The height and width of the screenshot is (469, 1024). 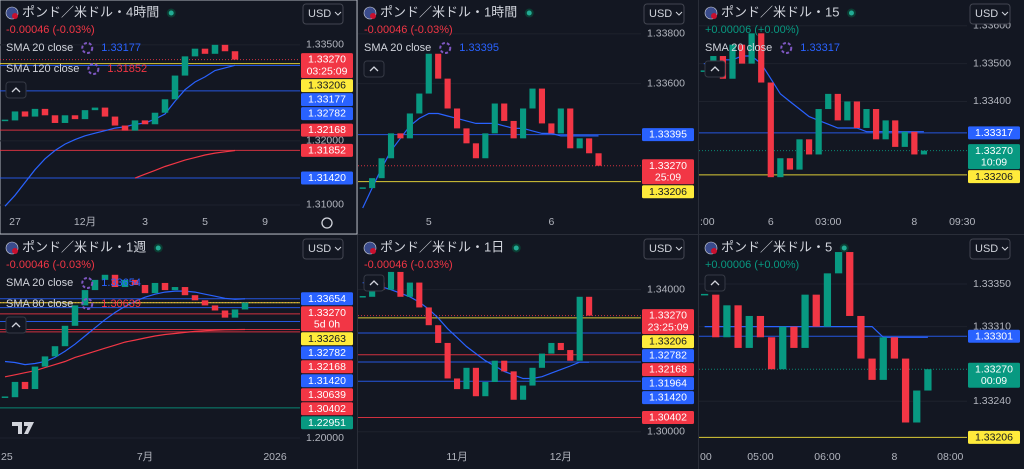 I want to click on indicator-icon, so click(x=87, y=283).